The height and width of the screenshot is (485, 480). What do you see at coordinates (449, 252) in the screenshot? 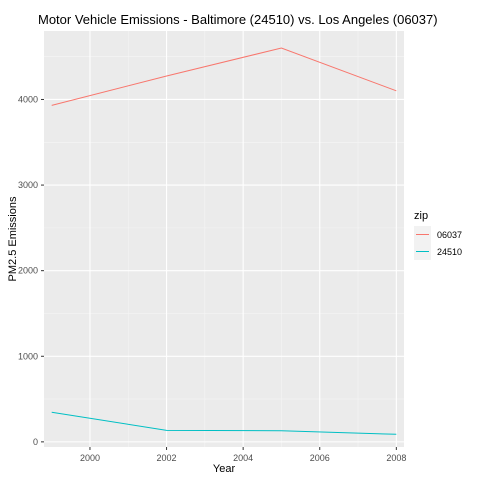
I see `legend-label-24510: 24510` at bounding box center [449, 252].